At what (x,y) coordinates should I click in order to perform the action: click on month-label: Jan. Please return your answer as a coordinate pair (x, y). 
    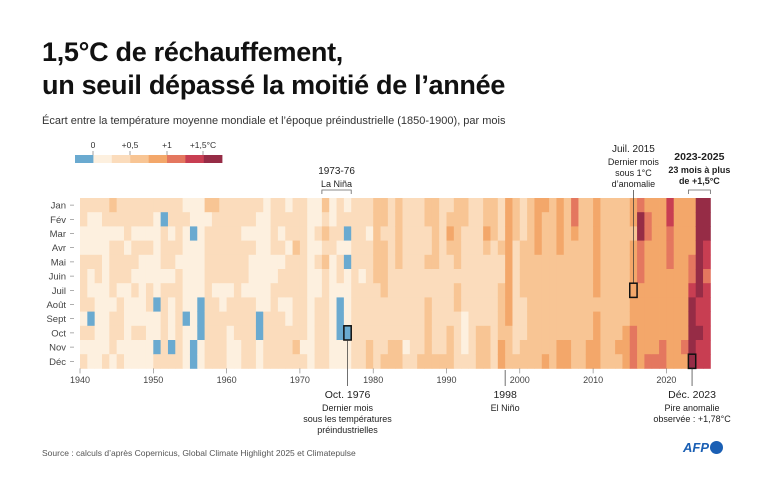
    Looking at the image, I should click on (58, 206).